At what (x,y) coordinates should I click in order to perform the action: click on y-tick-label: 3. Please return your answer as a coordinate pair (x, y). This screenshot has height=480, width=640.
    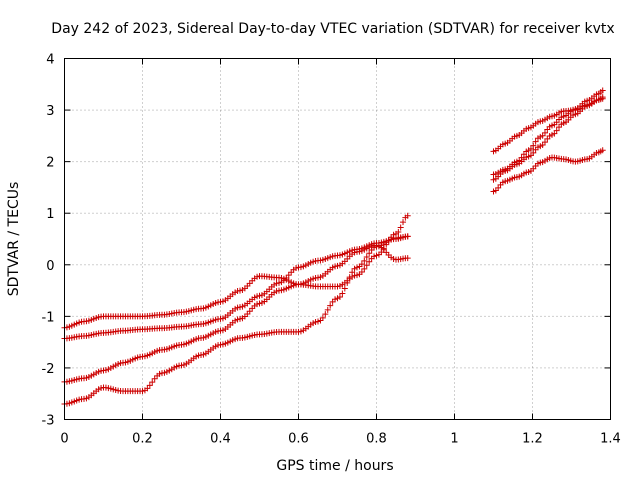
    Looking at the image, I should click on (50, 111).